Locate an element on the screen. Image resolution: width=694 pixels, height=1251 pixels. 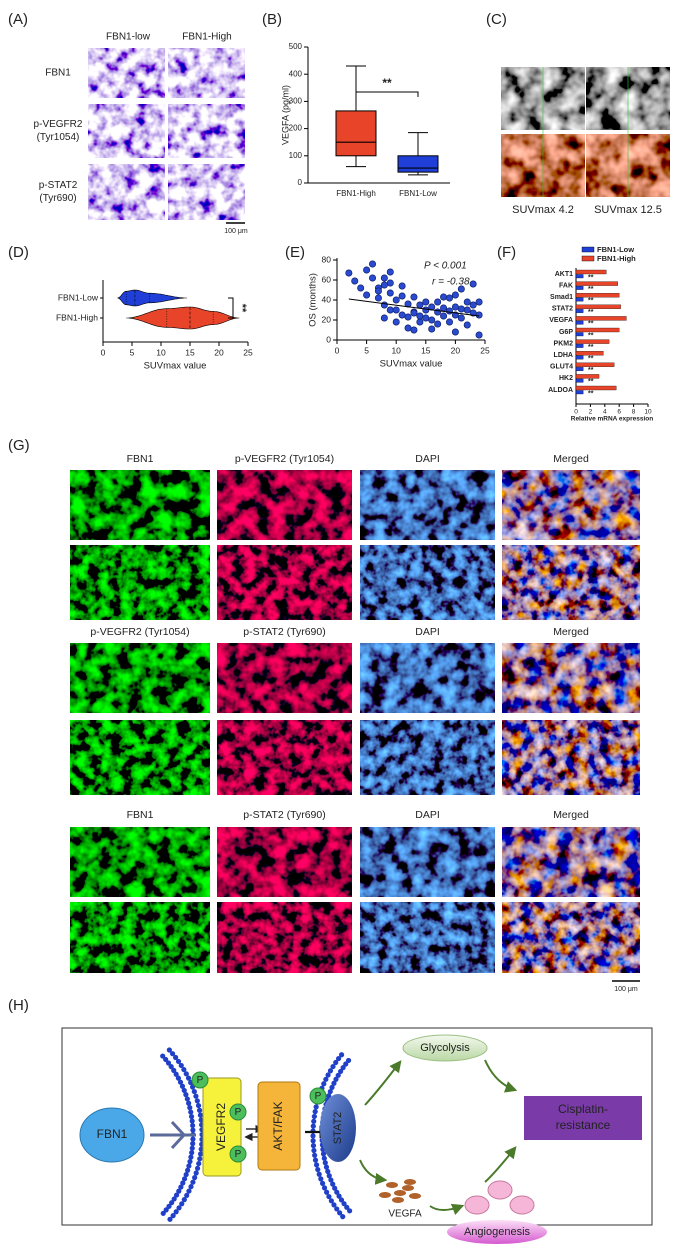
x-tick-label: 2 is located at coordinates (591, 412).